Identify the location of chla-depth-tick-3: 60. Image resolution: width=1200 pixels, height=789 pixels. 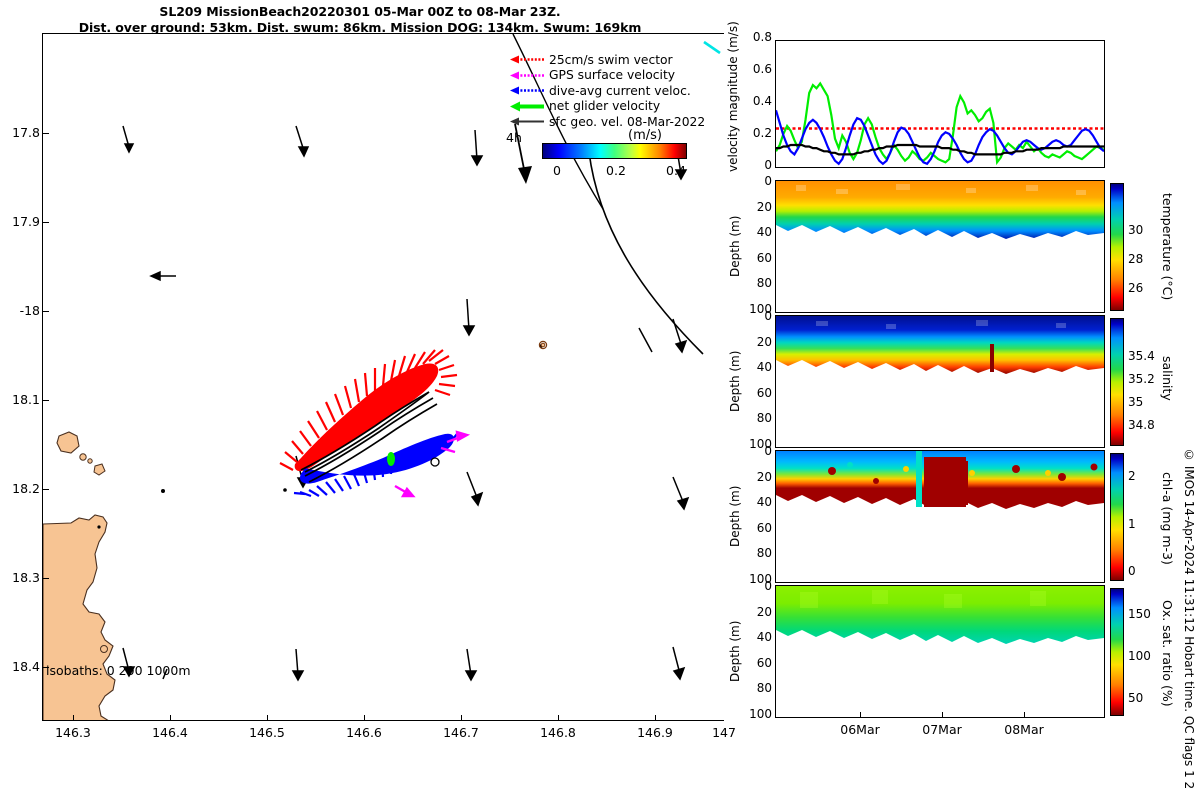
(764, 527).